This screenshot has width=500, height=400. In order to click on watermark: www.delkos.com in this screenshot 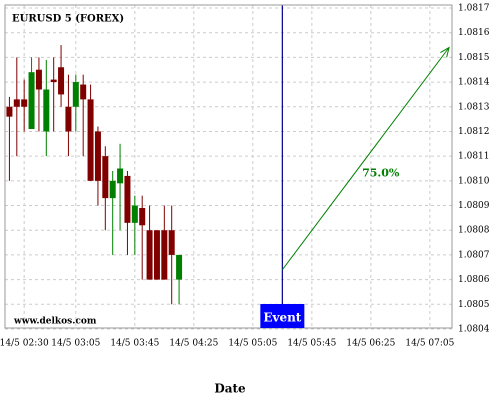, I will do `click(55, 322)`.